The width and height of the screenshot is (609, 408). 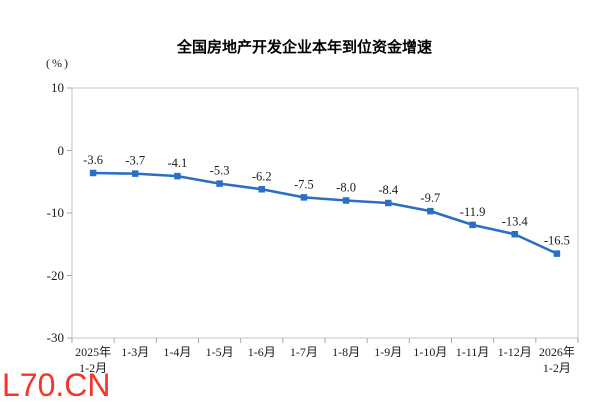 I want to click on x-axis-label: 1-5月, so click(x=219, y=352).